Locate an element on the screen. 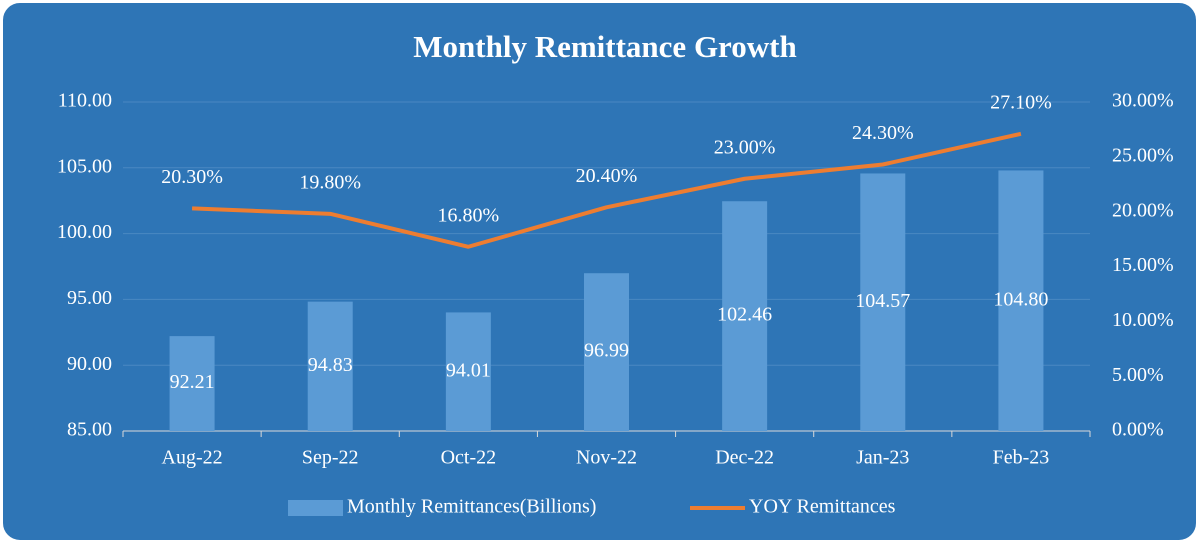 The image size is (1199, 543). bar-label: 104.80 is located at coordinates (1020, 299).